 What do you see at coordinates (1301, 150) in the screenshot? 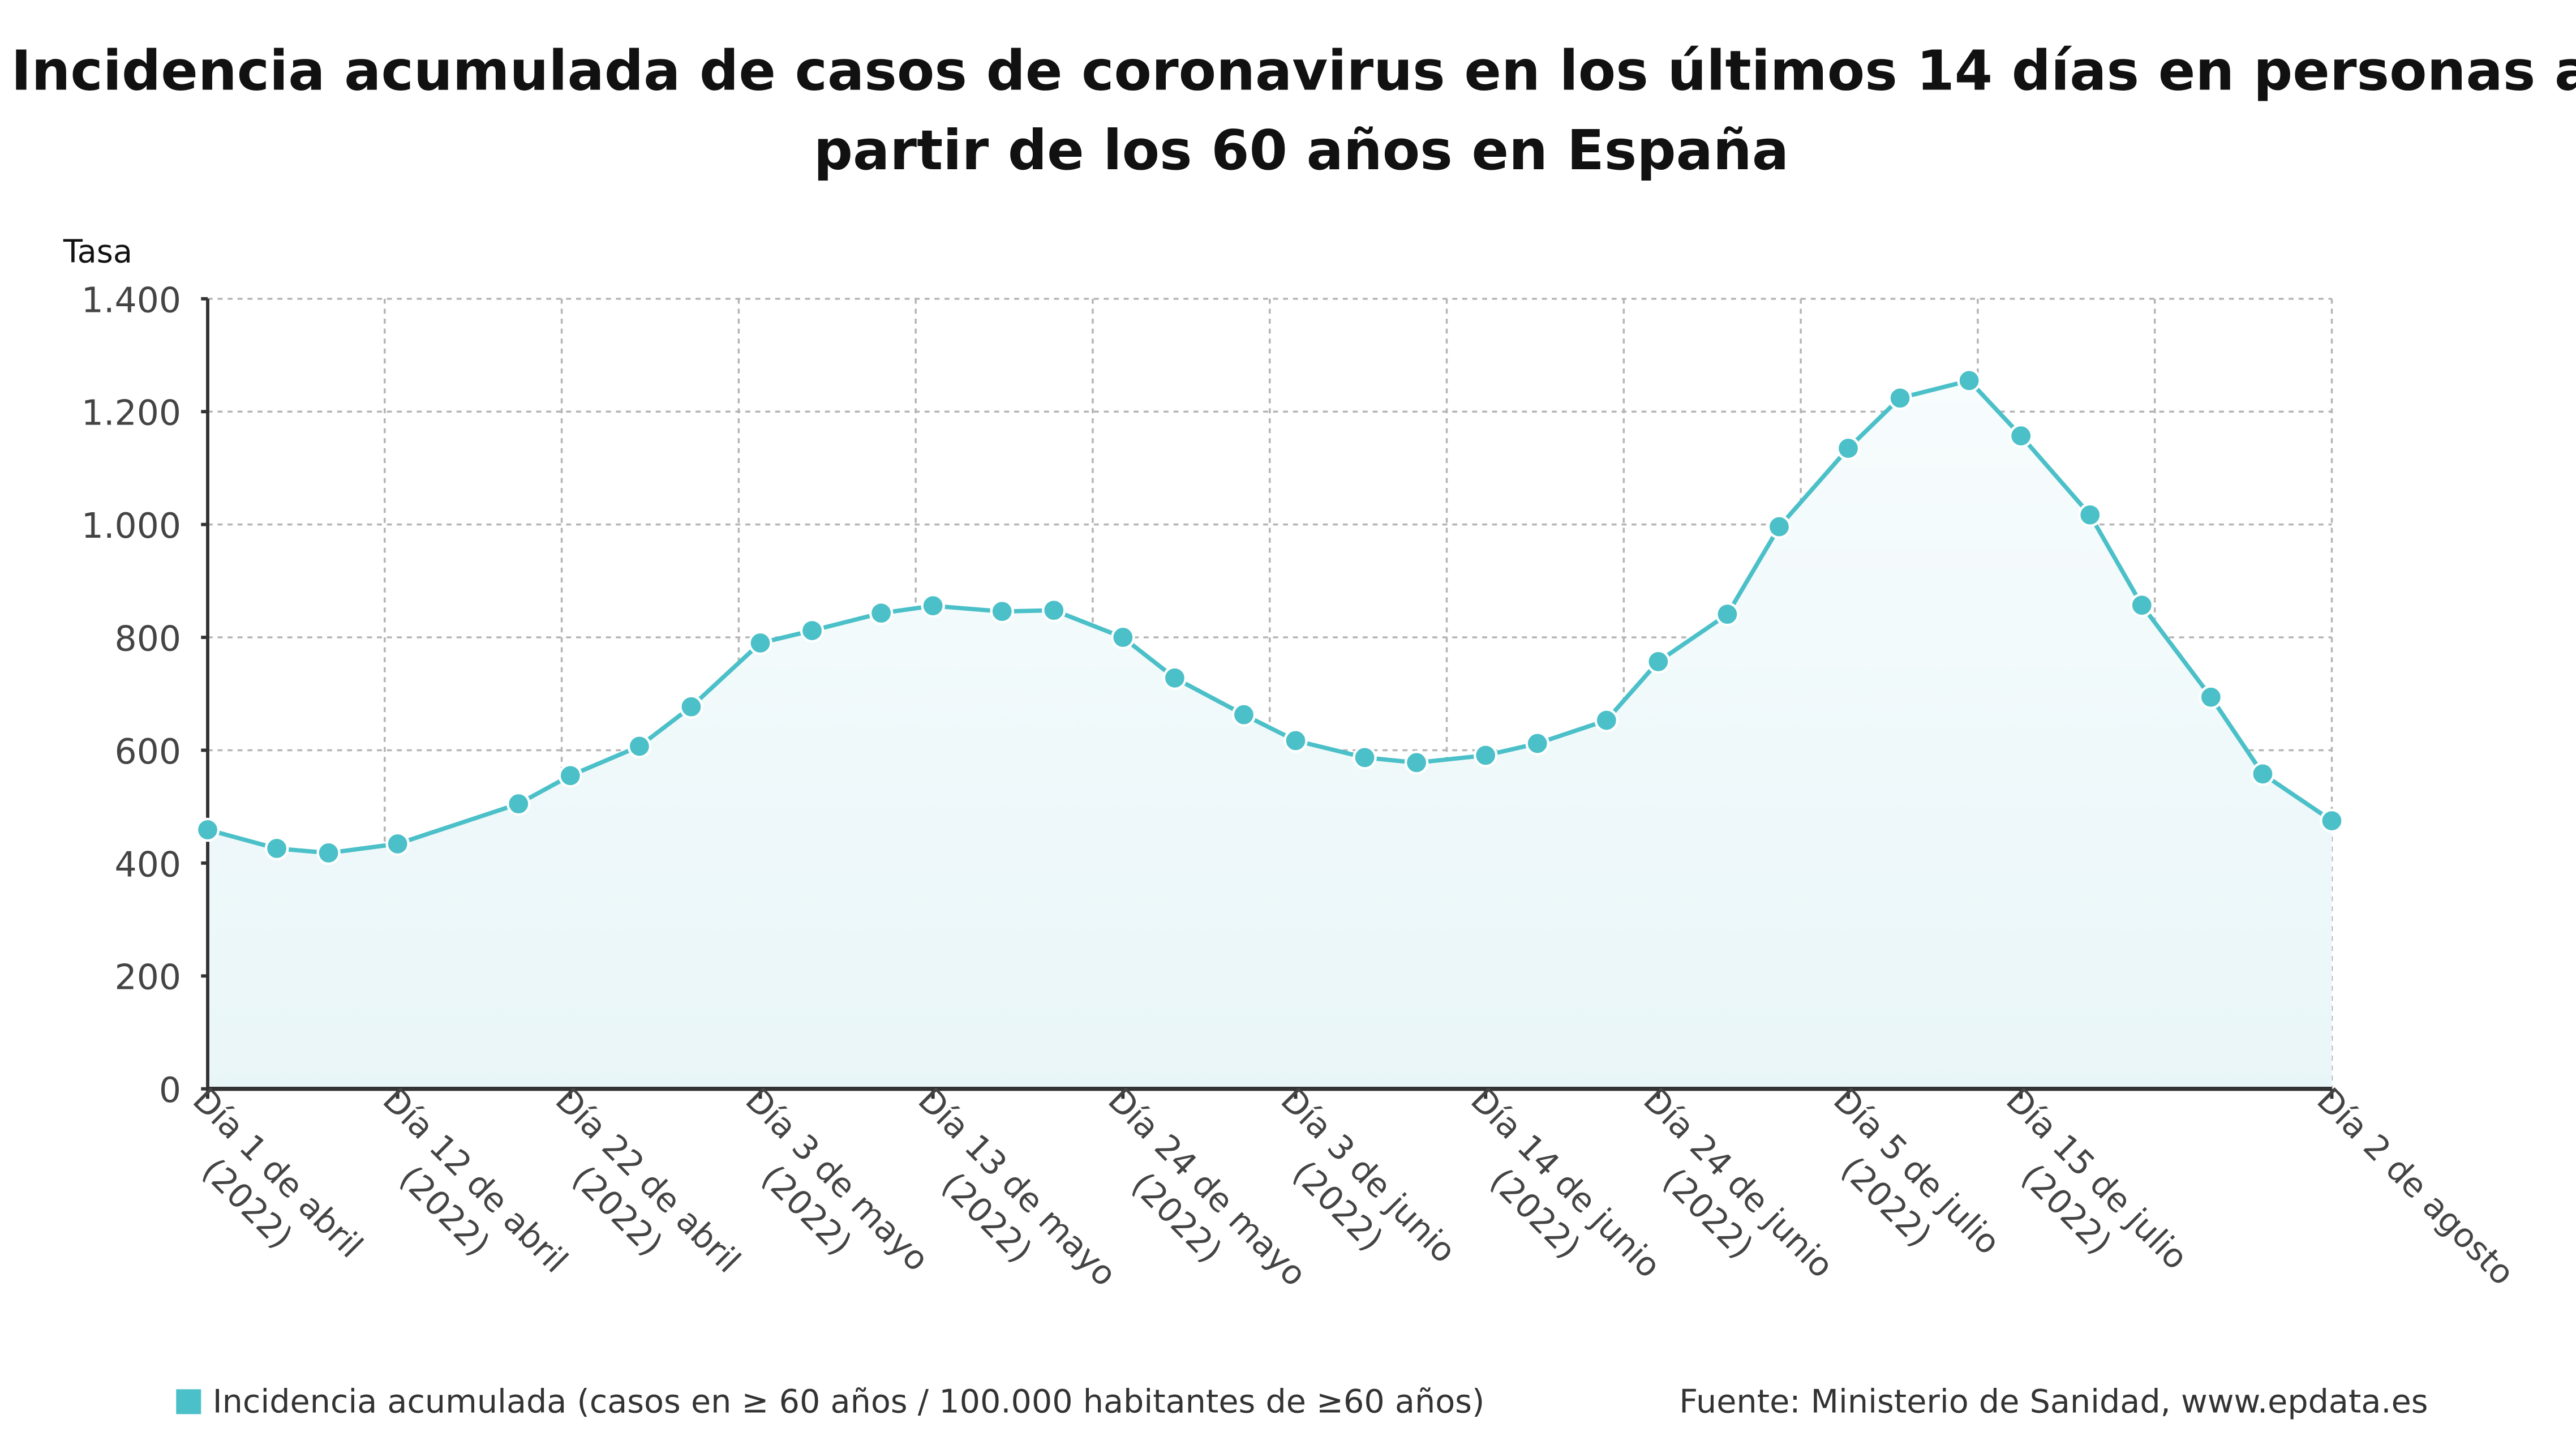
I see `chart-title-line-2: partir de los 60 años en España` at bounding box center [1301, 150].